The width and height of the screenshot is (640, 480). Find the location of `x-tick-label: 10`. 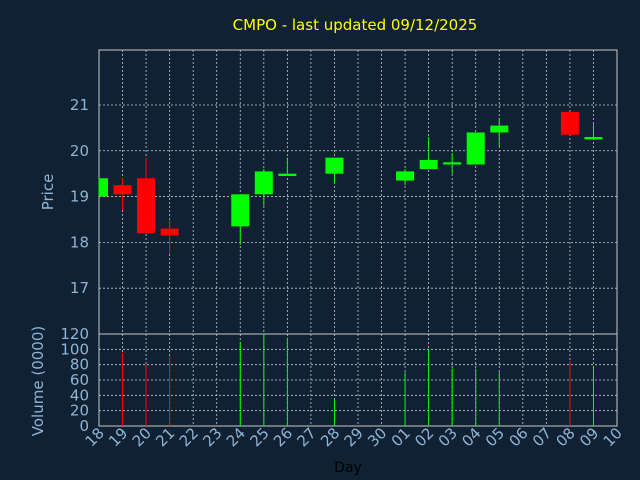

x-tick-label: 10 is located at coordinates (613, 437).